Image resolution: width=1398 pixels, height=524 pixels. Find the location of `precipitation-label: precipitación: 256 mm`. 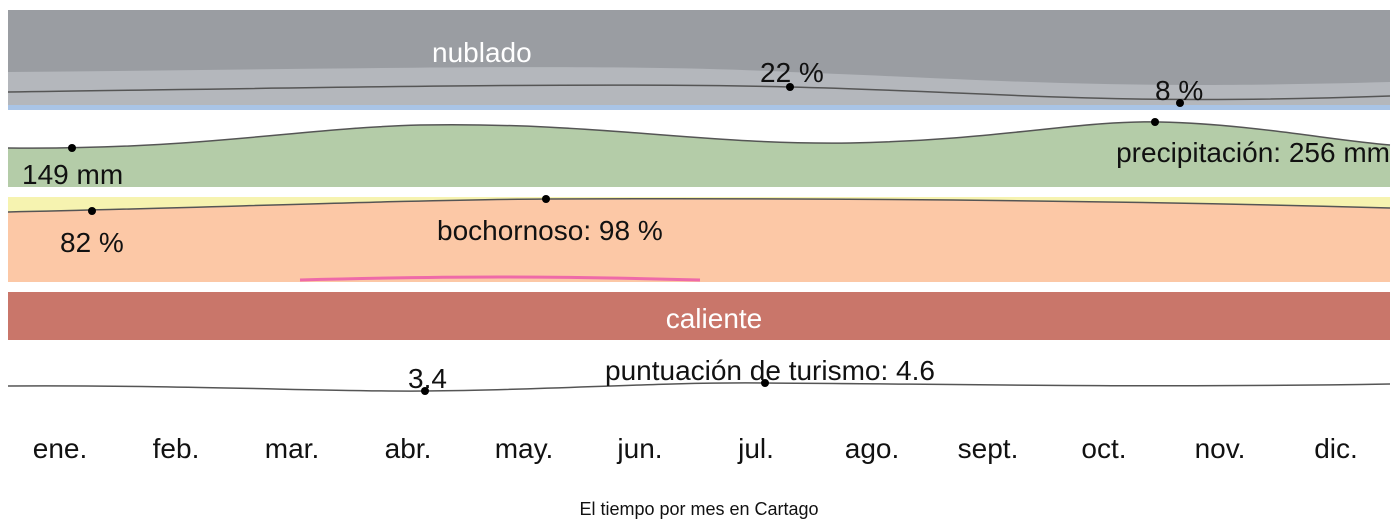

precipitation-label: precipitación: 256 mm is located at coordinates (1253, 152).